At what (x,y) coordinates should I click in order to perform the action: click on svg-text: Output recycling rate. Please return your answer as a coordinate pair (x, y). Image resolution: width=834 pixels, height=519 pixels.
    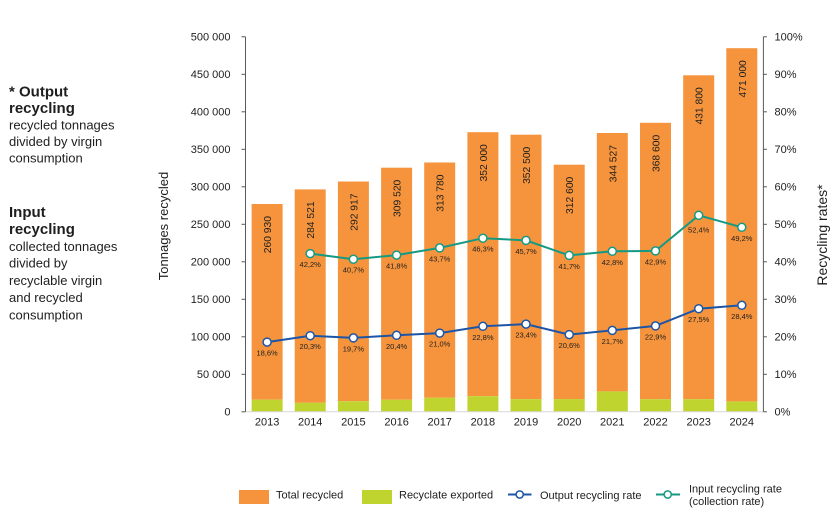
    Looking at the image, I should click on (591, 496).